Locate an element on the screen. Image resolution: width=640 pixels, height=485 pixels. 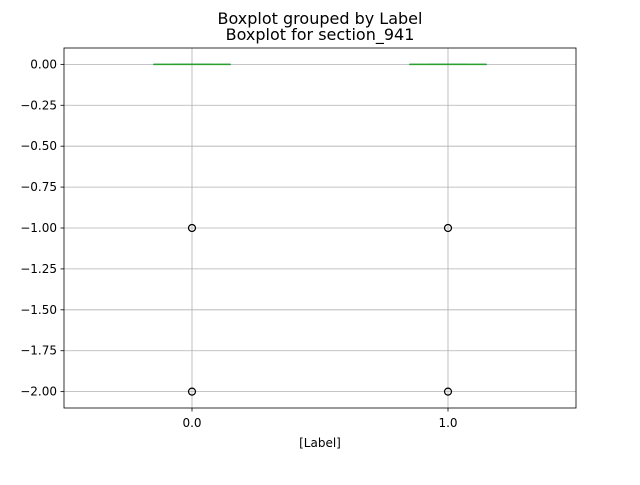
y-tick-label: 0.00 is located at coordinates (43, 64).